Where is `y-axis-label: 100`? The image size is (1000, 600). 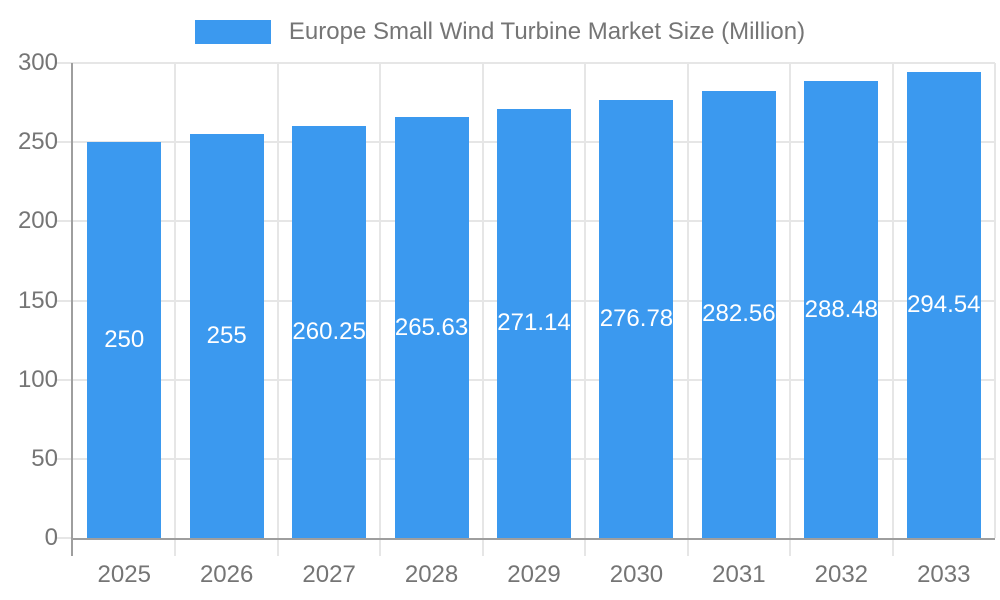
y-axis-label: 100 is located at coordinates (37, 379).